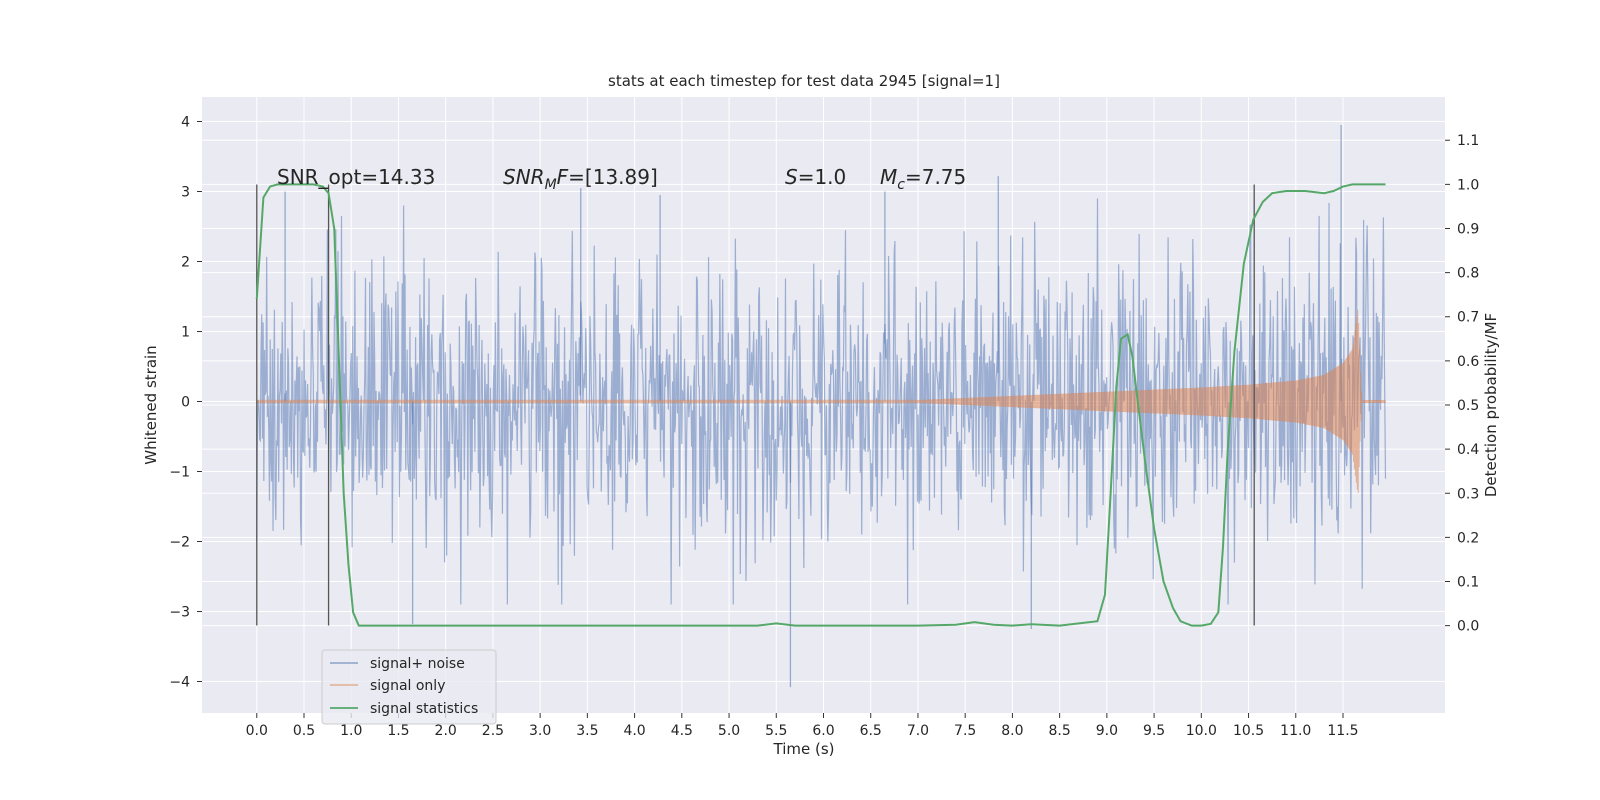 The image size is (1600, 800). Describe the element at coordinates (682, 731) in the screenshot. I see `x-tick-label-9: 4.5` at that location.